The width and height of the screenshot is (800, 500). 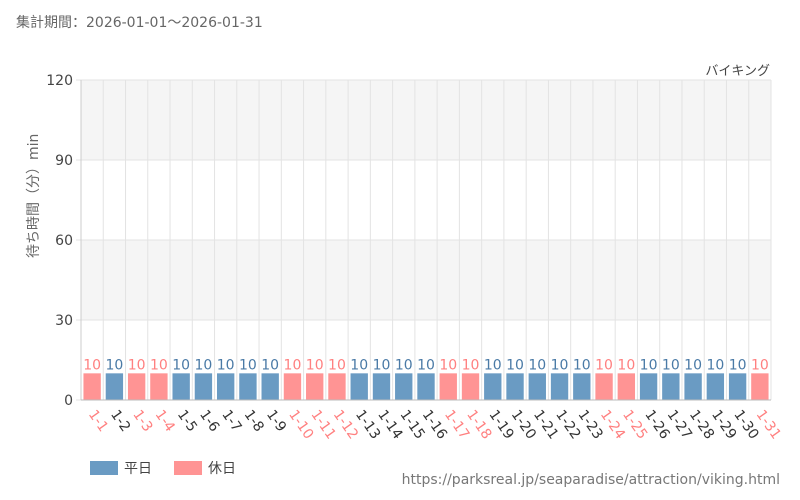 I want to click on legend-item-weekday: 平日, so click(x=121, y=468).